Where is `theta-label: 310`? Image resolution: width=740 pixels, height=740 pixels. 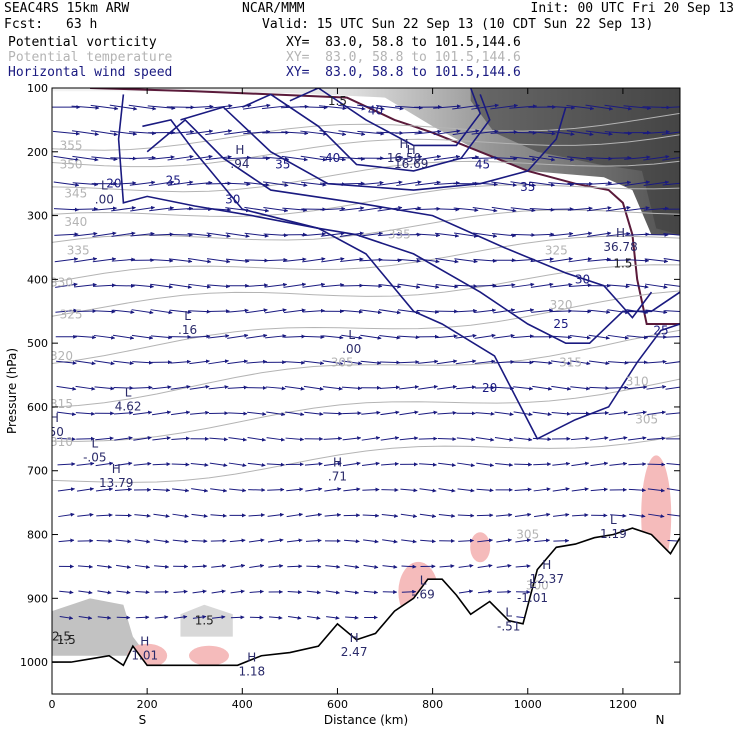 theta-label: 310 is located at coordinates (61, 442).